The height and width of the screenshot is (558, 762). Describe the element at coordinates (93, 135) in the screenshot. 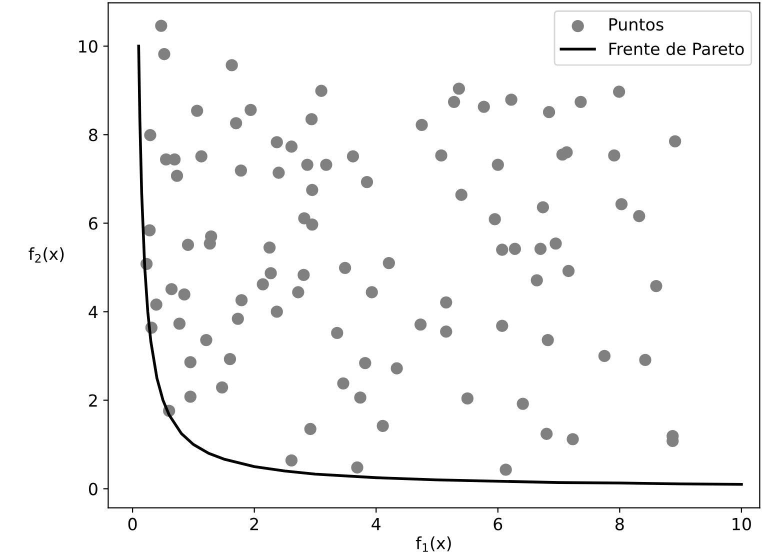

I see `y-tick-label: 8` at that location.